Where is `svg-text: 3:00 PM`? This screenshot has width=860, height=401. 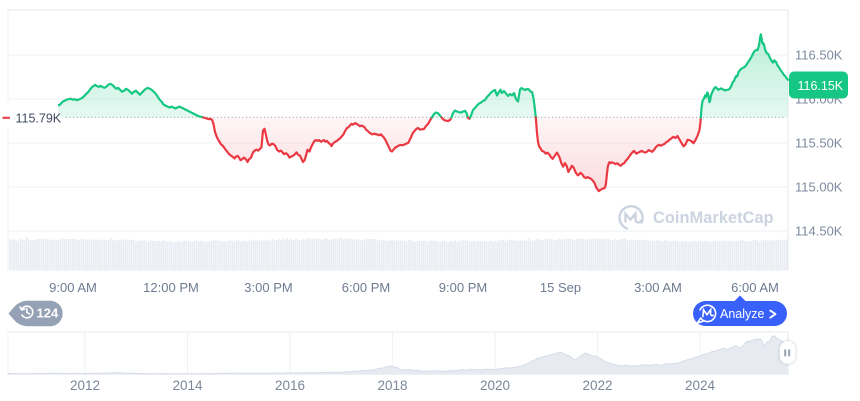 svg-text: 3:00 PM is located at coordinates (268, 287).